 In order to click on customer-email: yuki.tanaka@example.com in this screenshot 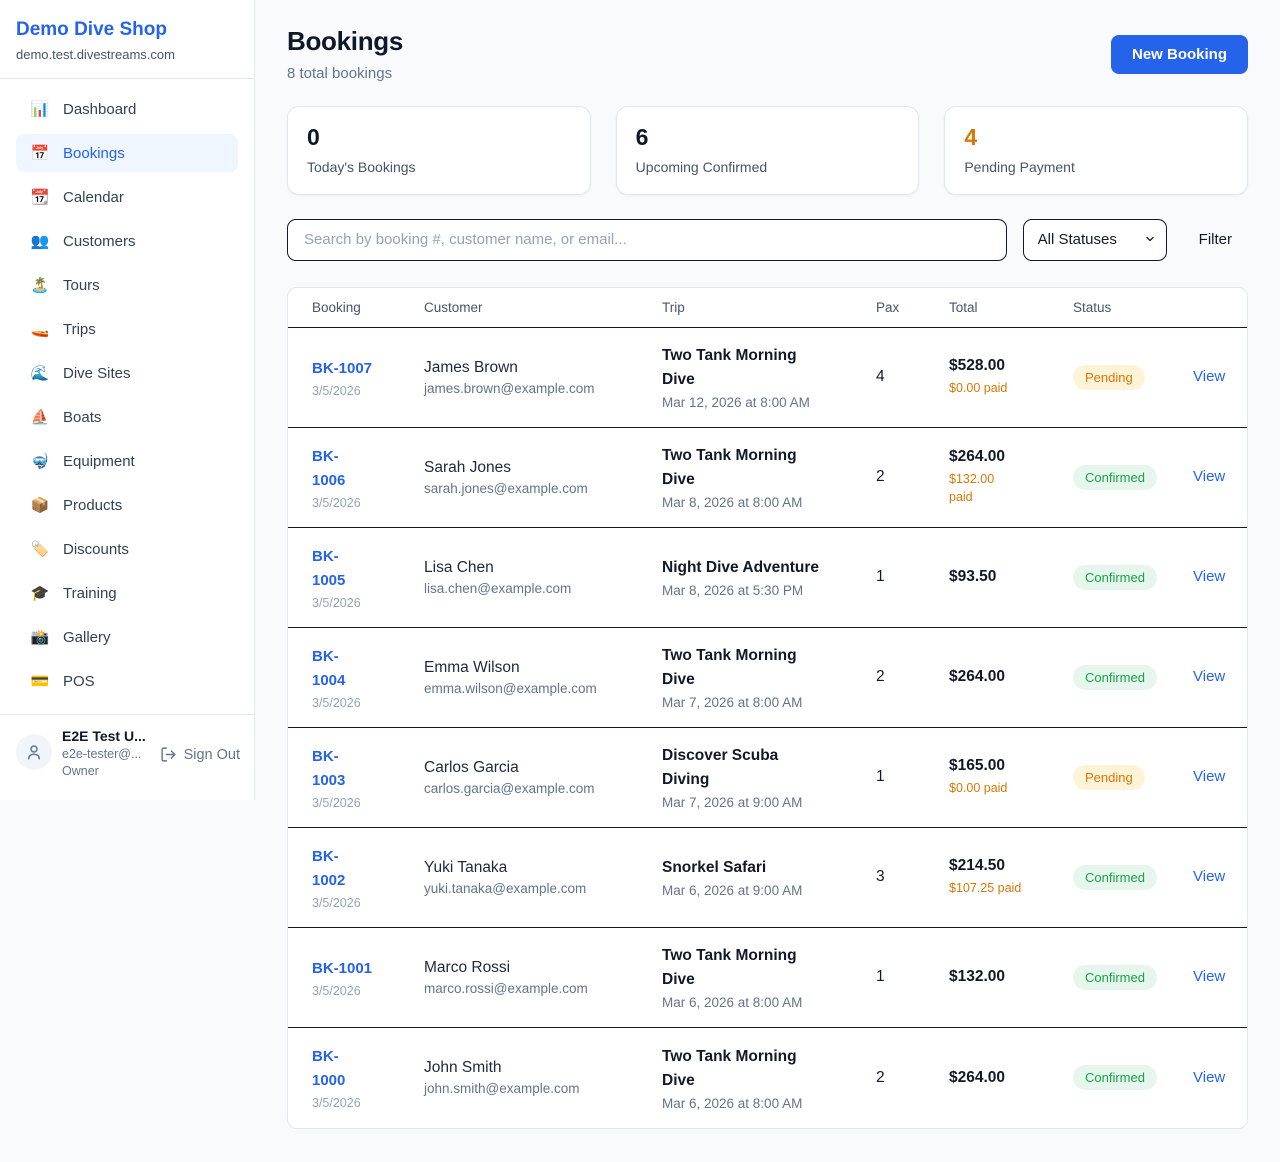, I will do `click(505, 888)`.